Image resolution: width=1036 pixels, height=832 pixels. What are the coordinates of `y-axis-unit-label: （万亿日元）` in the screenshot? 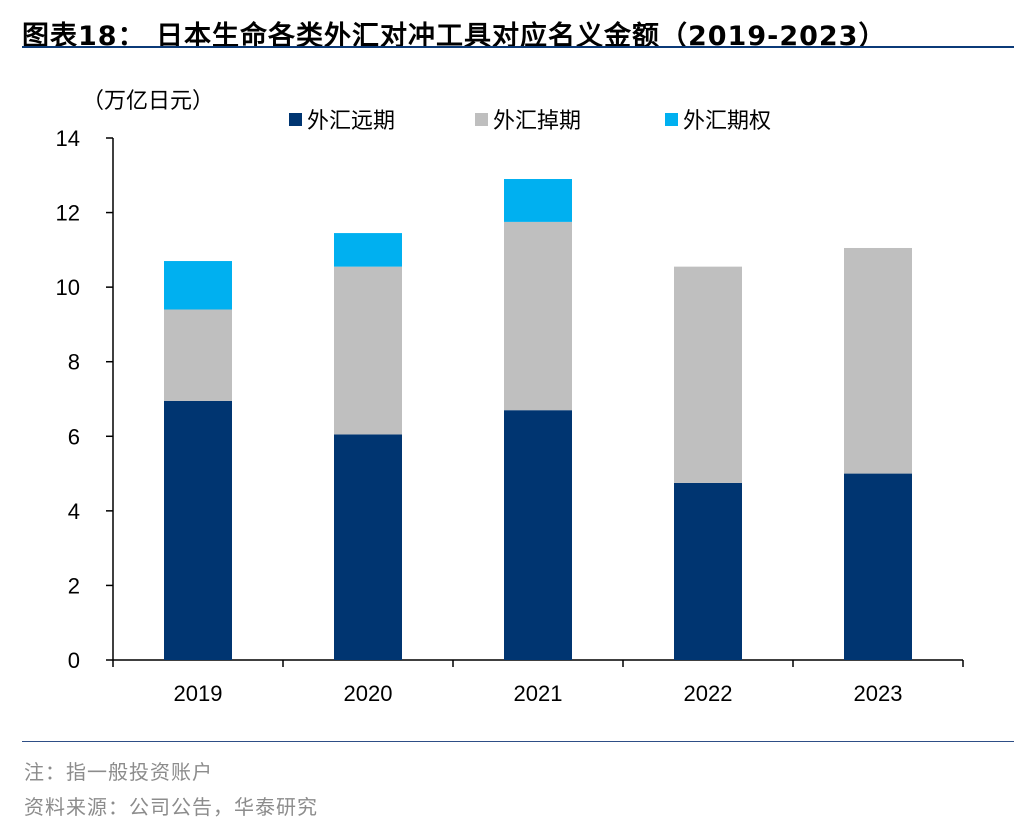 It's located at (148, 101).